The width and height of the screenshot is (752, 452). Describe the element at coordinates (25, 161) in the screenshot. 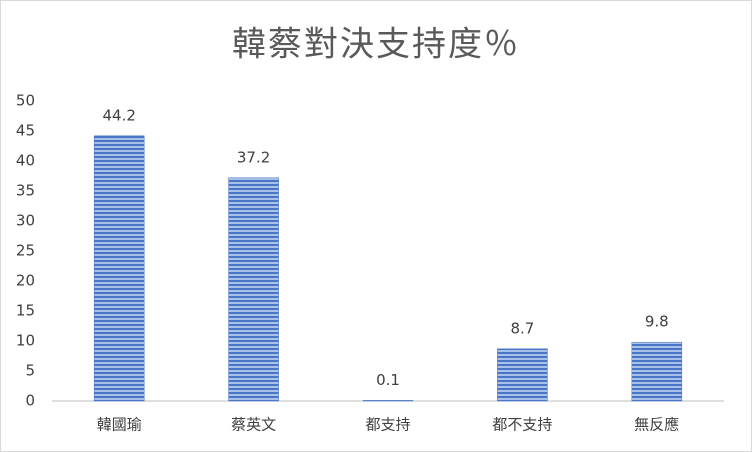

I see `y-tick-label: 40` at that location.